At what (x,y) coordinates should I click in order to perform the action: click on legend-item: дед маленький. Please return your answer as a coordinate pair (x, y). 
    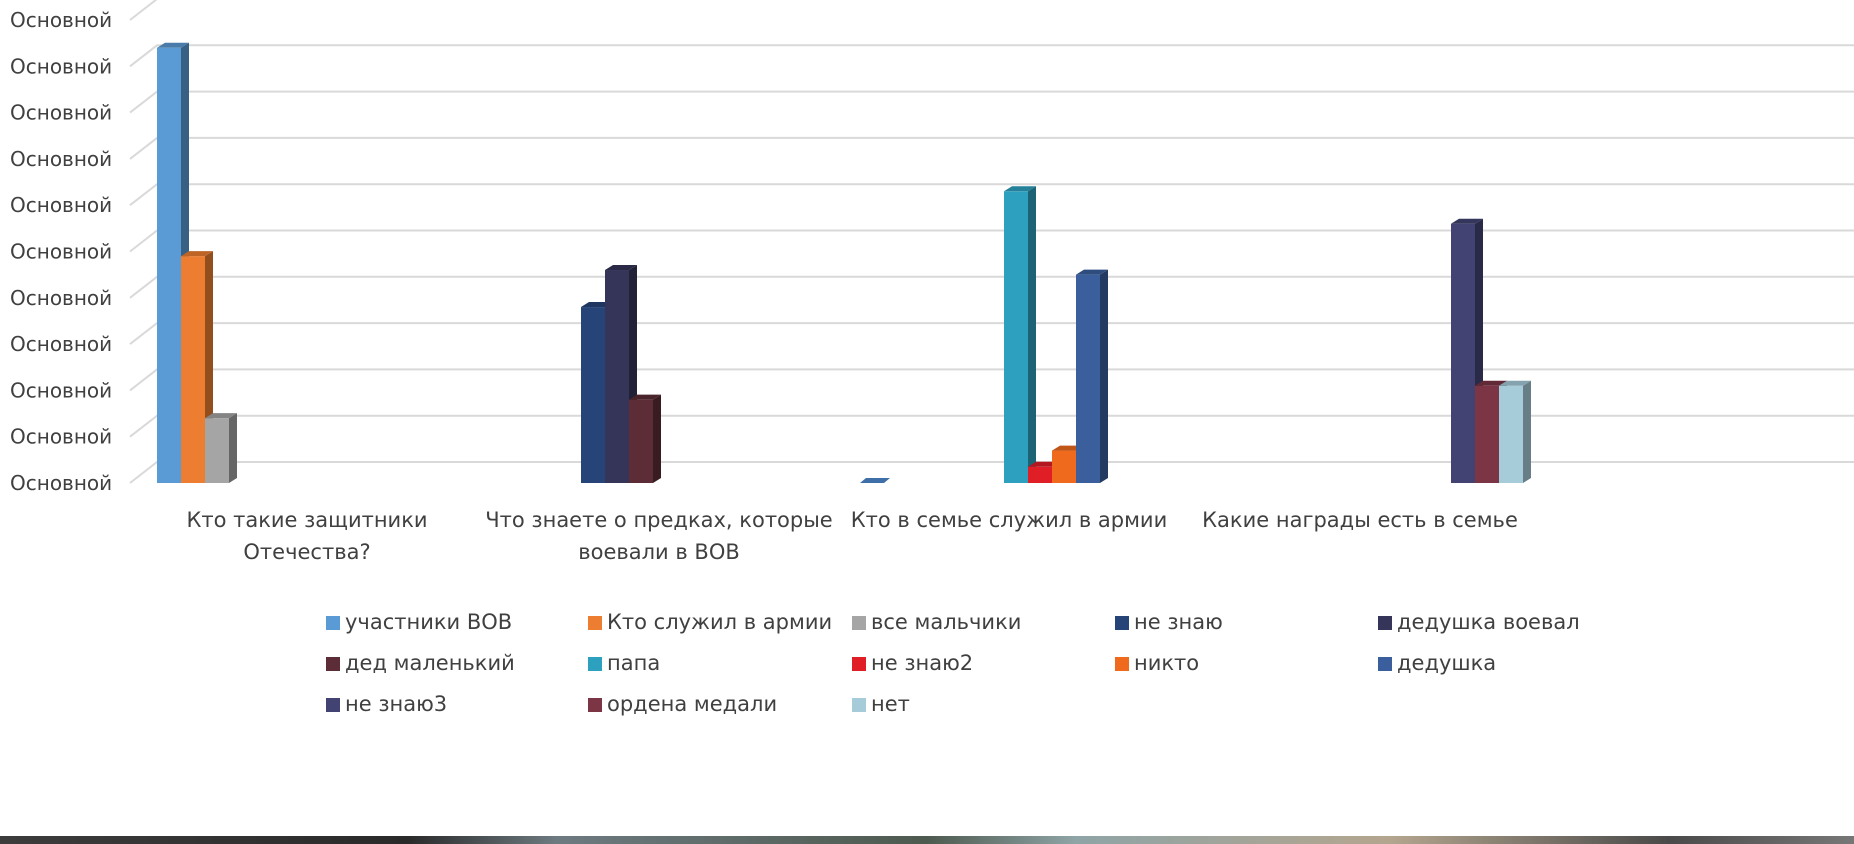
    Looking at the image, I should click on (420, 663).